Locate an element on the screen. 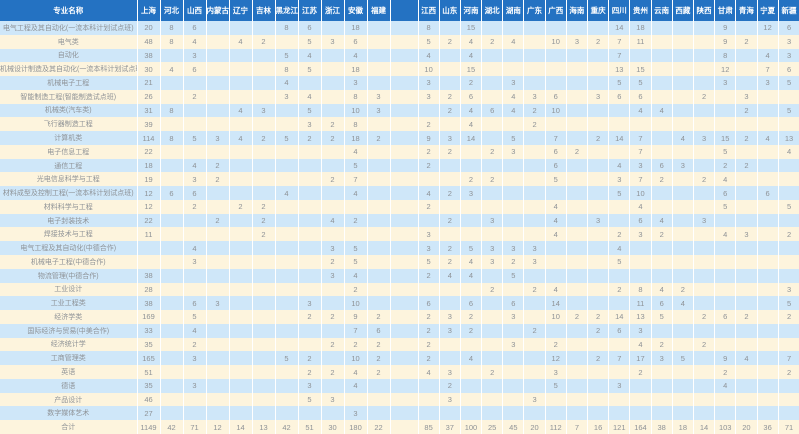 This screenshot has height=434, width=799. value-cell: 33 is located at coordinates (149, 330).